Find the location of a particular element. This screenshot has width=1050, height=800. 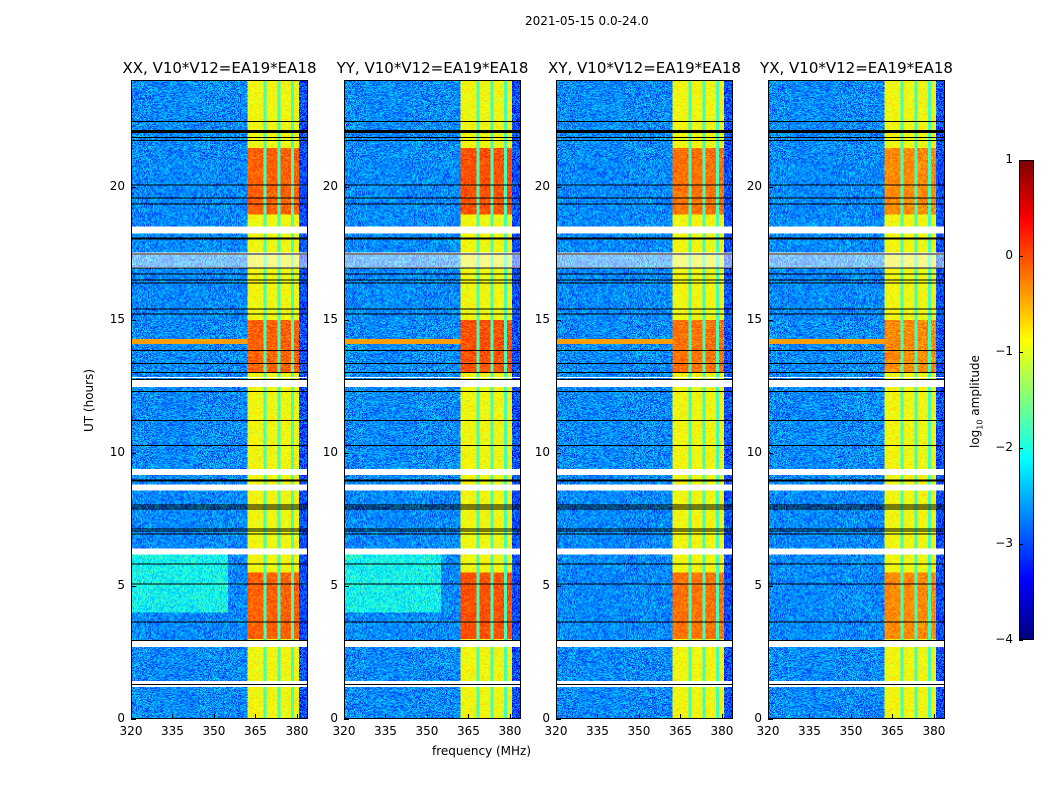

colorbar-tick-label: −3 is located at coordinates (1004, 543).